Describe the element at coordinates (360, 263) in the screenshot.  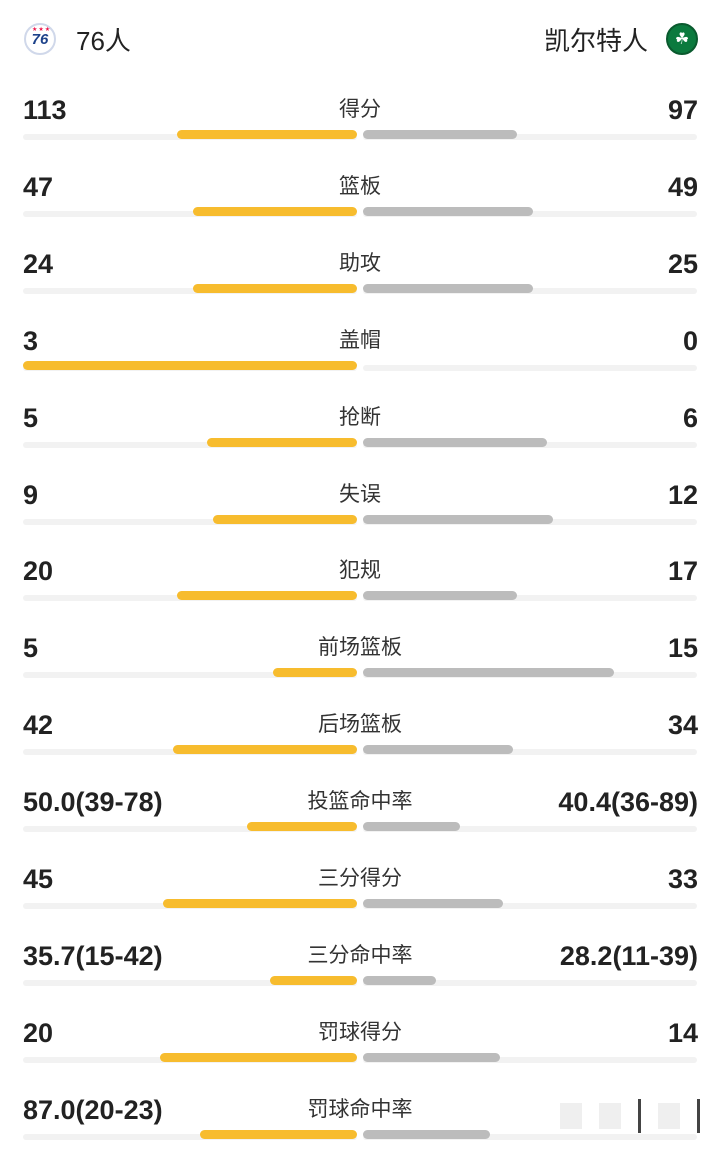
I see `stat-label: 助攻` at that location.